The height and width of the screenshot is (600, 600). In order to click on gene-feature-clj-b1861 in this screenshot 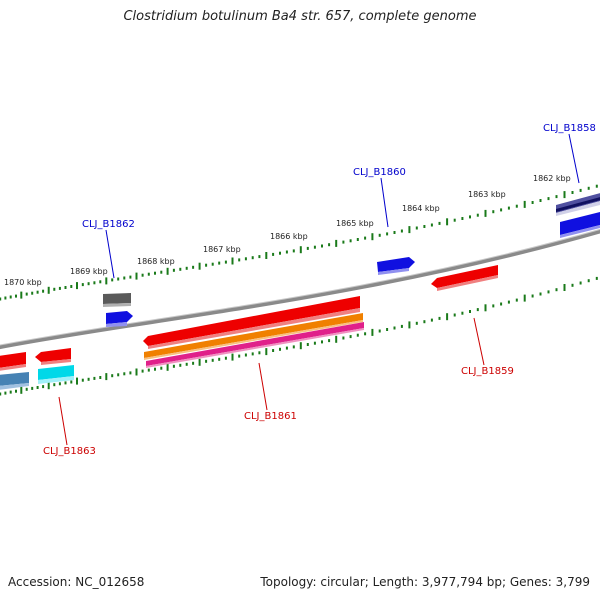, I will do `click(251, 322)`.